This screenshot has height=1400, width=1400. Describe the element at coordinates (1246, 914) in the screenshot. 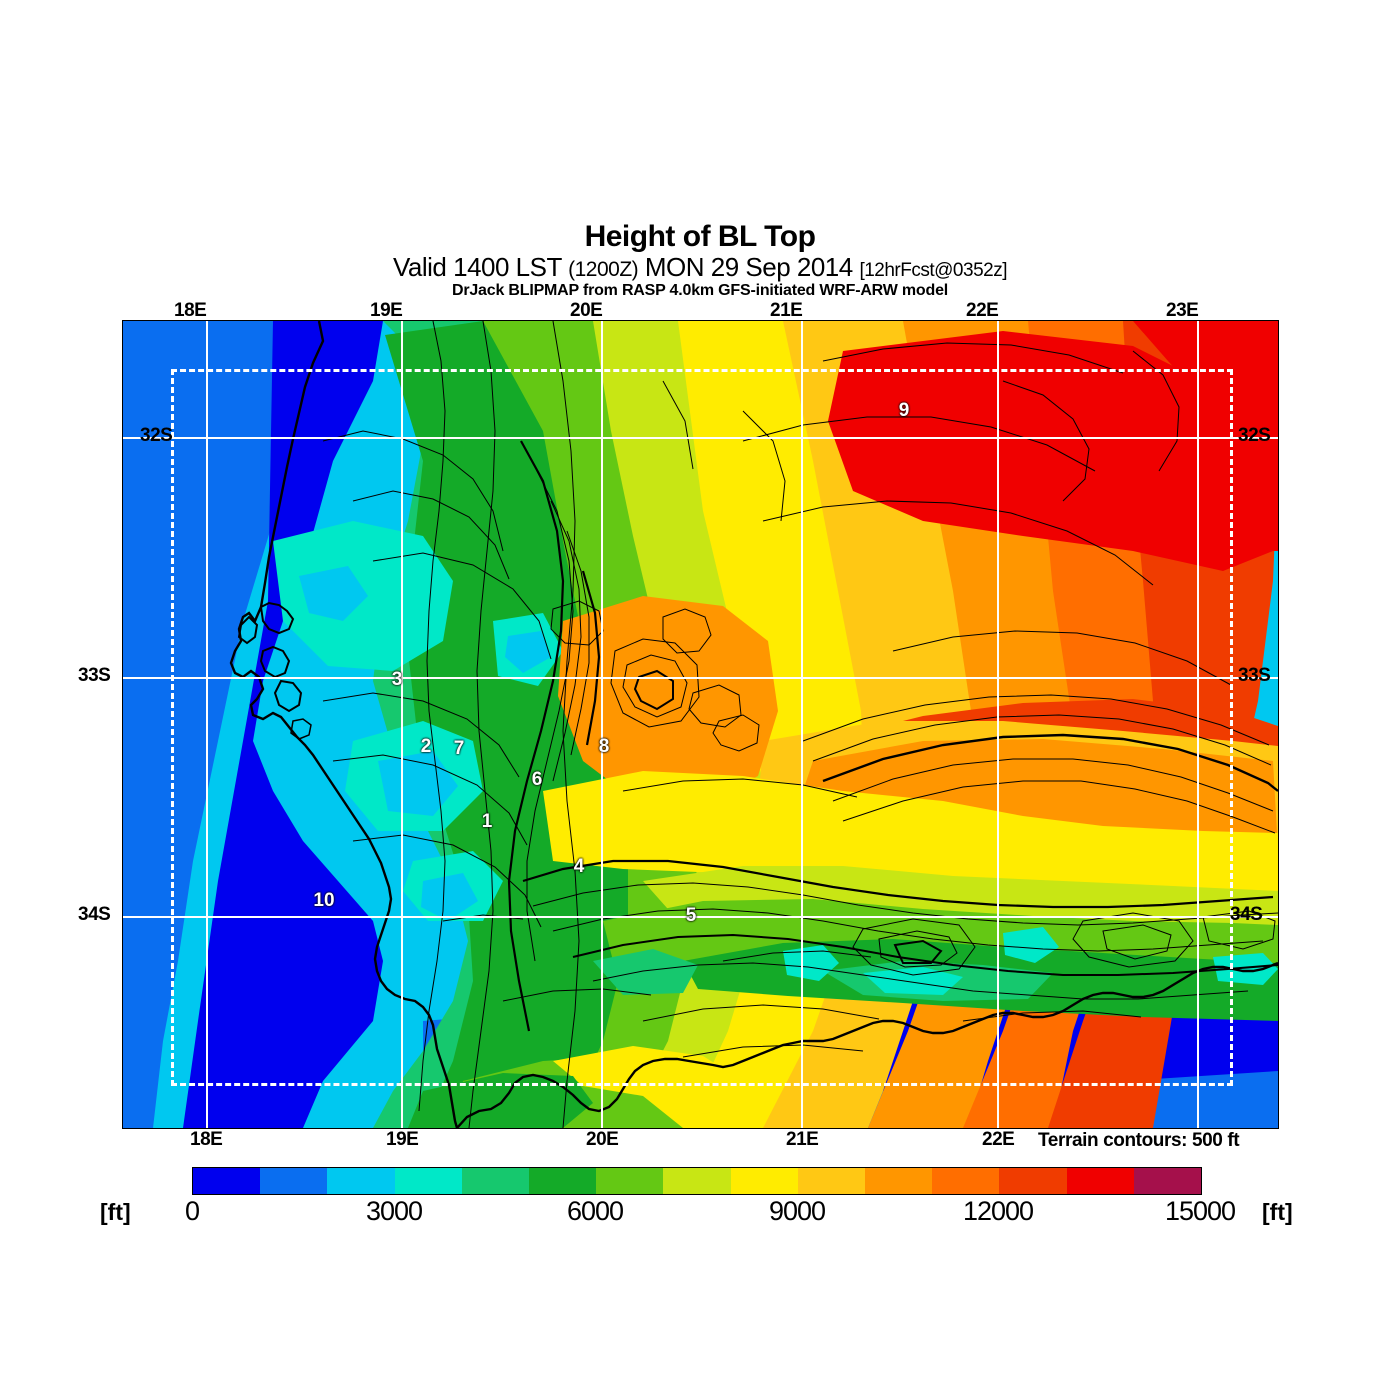

I see `axis-label-right-34S: 34S` at that location.